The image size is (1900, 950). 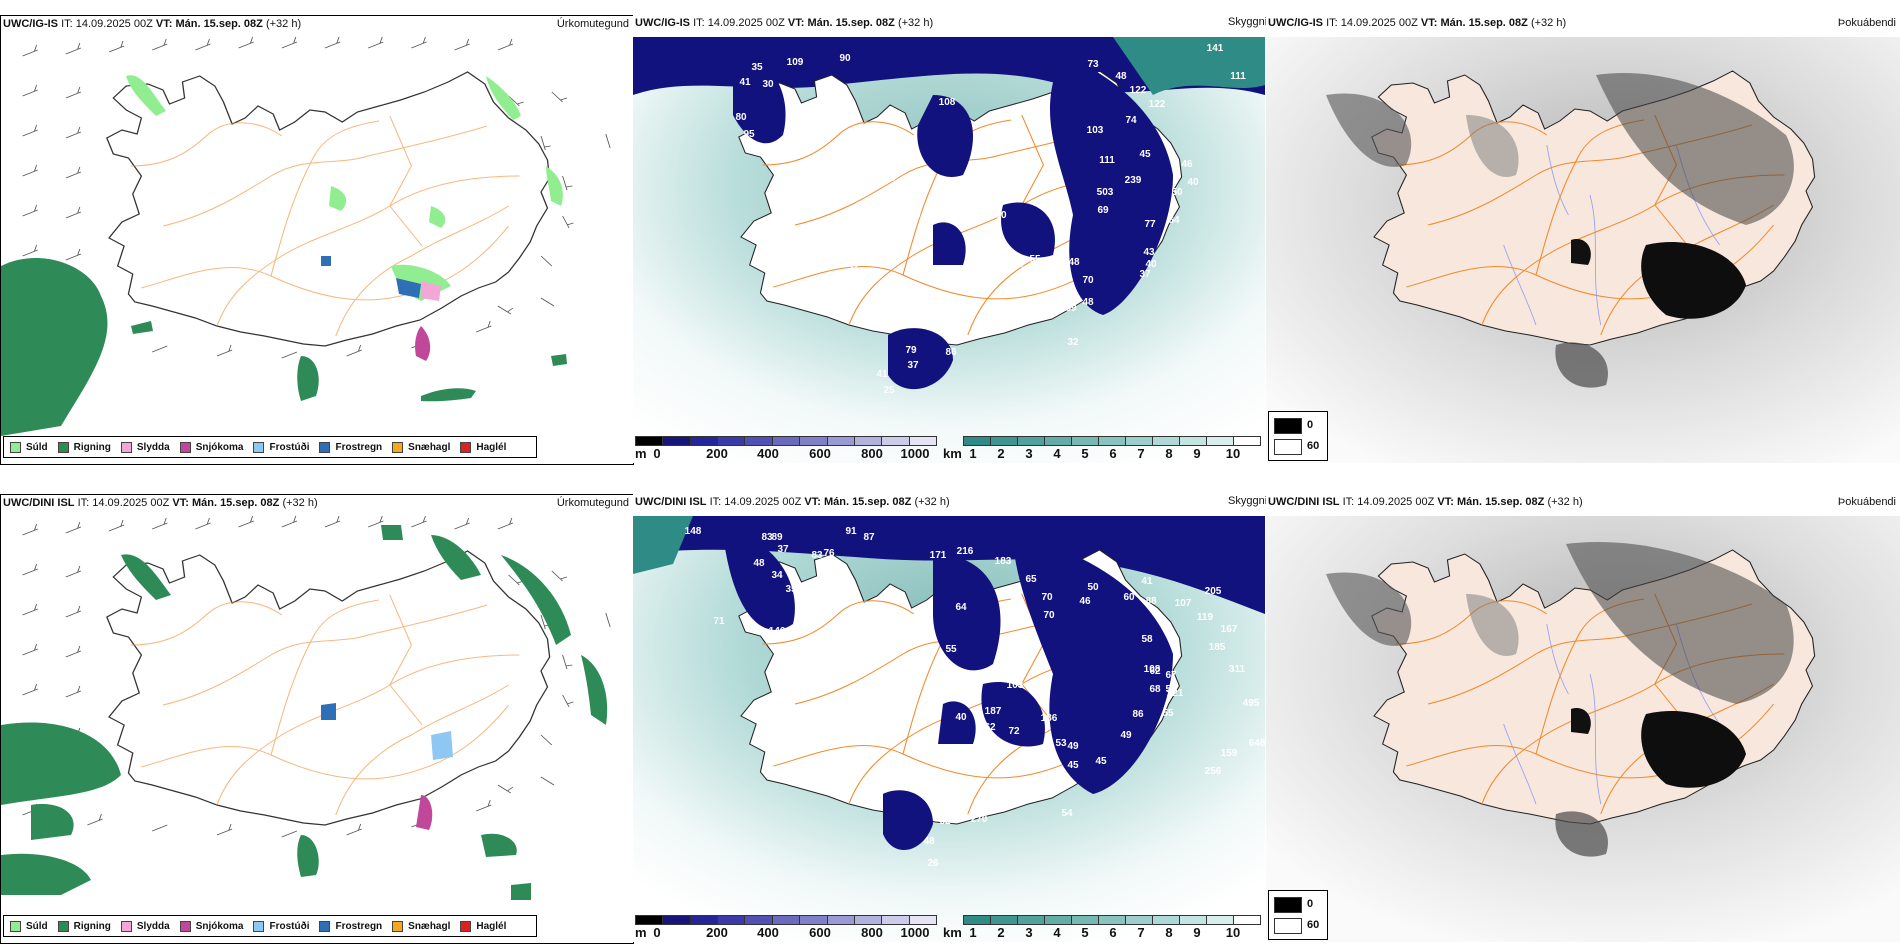 I want to click on cloud-title-dini: Þokuábendi, so click(x=1866, y=502).